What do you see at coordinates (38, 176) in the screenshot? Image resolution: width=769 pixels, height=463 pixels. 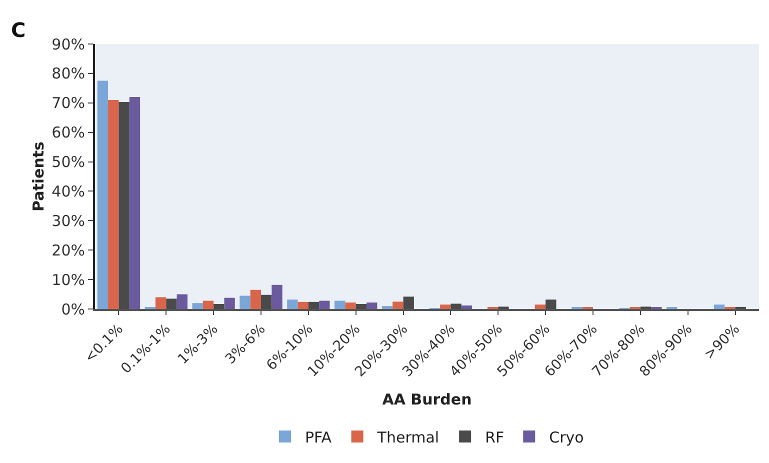 I see `y-axis-title: Patients` at bounding box center [38, 176].